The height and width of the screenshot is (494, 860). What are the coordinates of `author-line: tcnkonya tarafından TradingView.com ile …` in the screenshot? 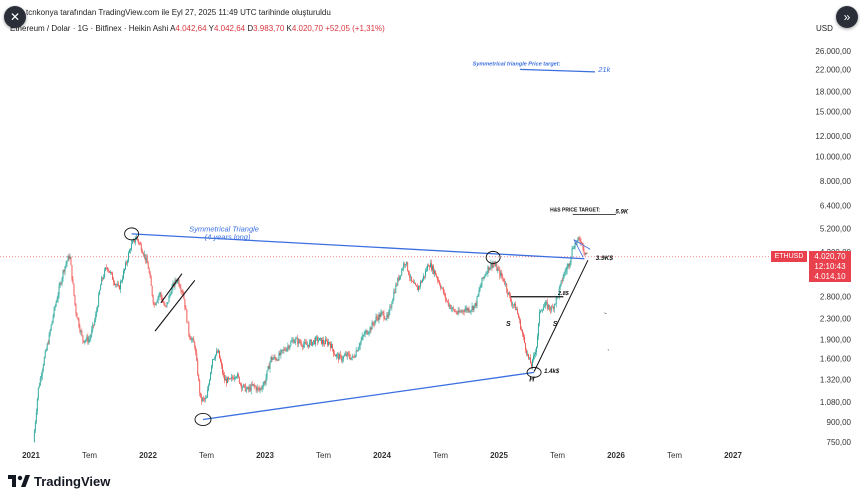 It's located at (178, 12).